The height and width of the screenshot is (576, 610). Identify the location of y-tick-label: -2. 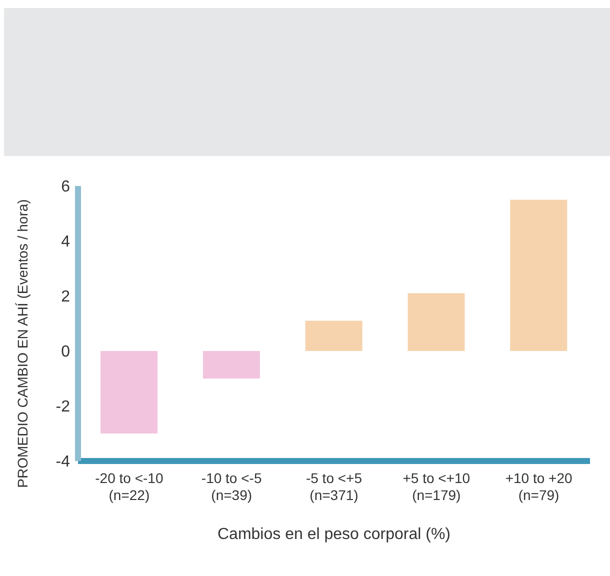
(63, 407).